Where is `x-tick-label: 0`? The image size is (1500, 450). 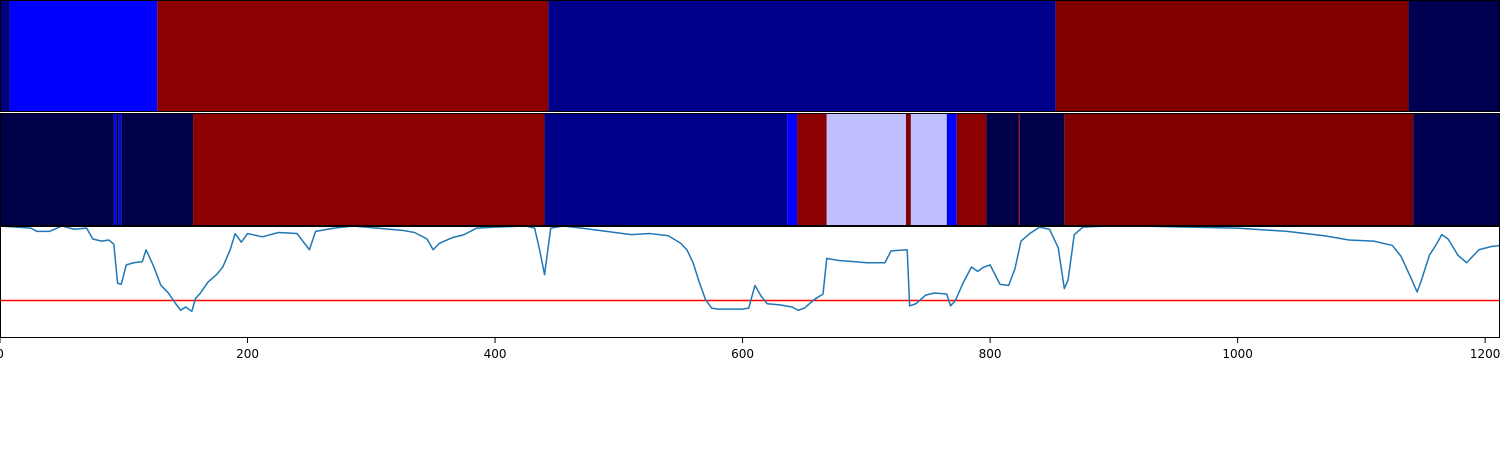
x-tick-label: 0 is located at coordinates (2, 354).